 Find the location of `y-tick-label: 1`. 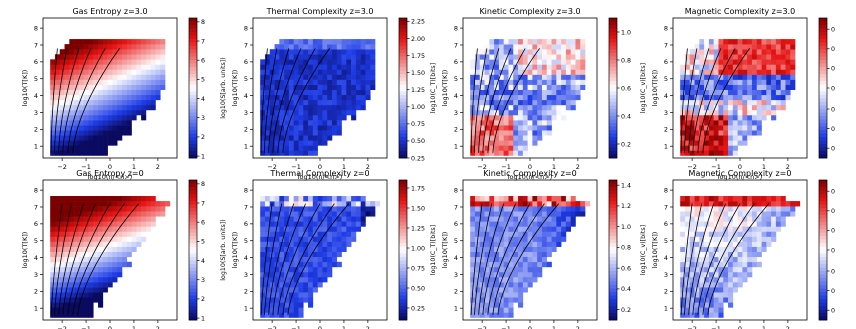

y-tick-label: 1 is located at coordinates (456, 308).